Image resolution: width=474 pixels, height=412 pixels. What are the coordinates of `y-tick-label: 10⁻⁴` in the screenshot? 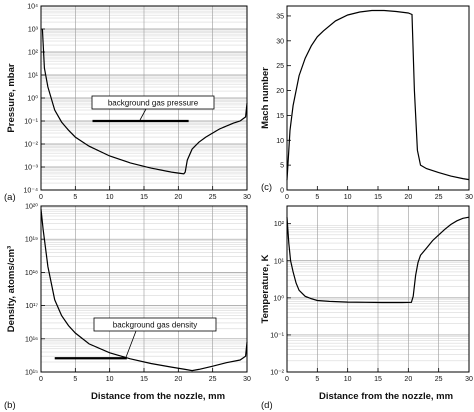 It's located at (31, 191).